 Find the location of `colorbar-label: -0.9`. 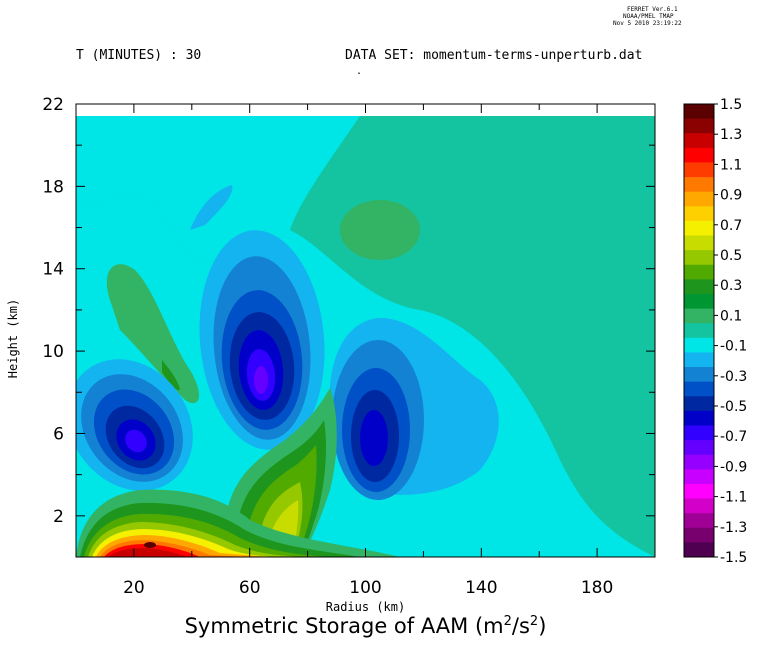

colorbar-label: -0.9 is located at coordinates (733, 467).